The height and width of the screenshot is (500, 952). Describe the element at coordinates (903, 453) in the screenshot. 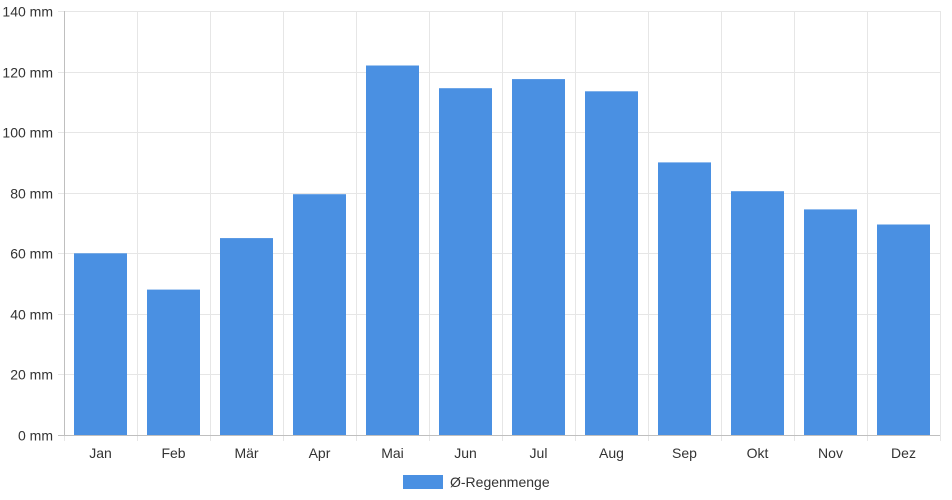

I see `x-tick-label: Dez` at that location.